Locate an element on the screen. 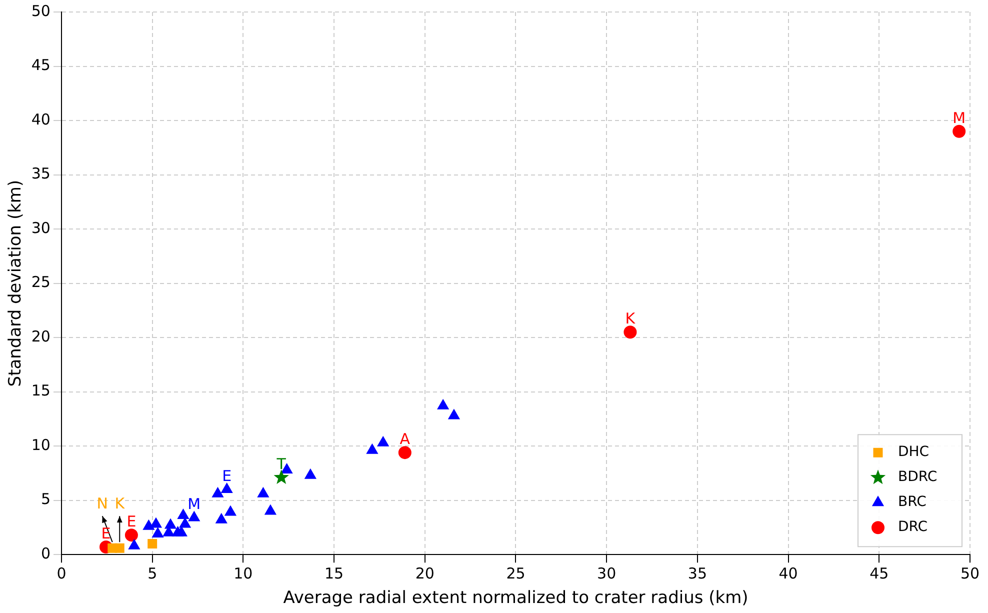 Image resolution: width=988 pixels, height=613 pixels. y-axis-title: Standard deviation (km) is located at coordinates (16, 283).